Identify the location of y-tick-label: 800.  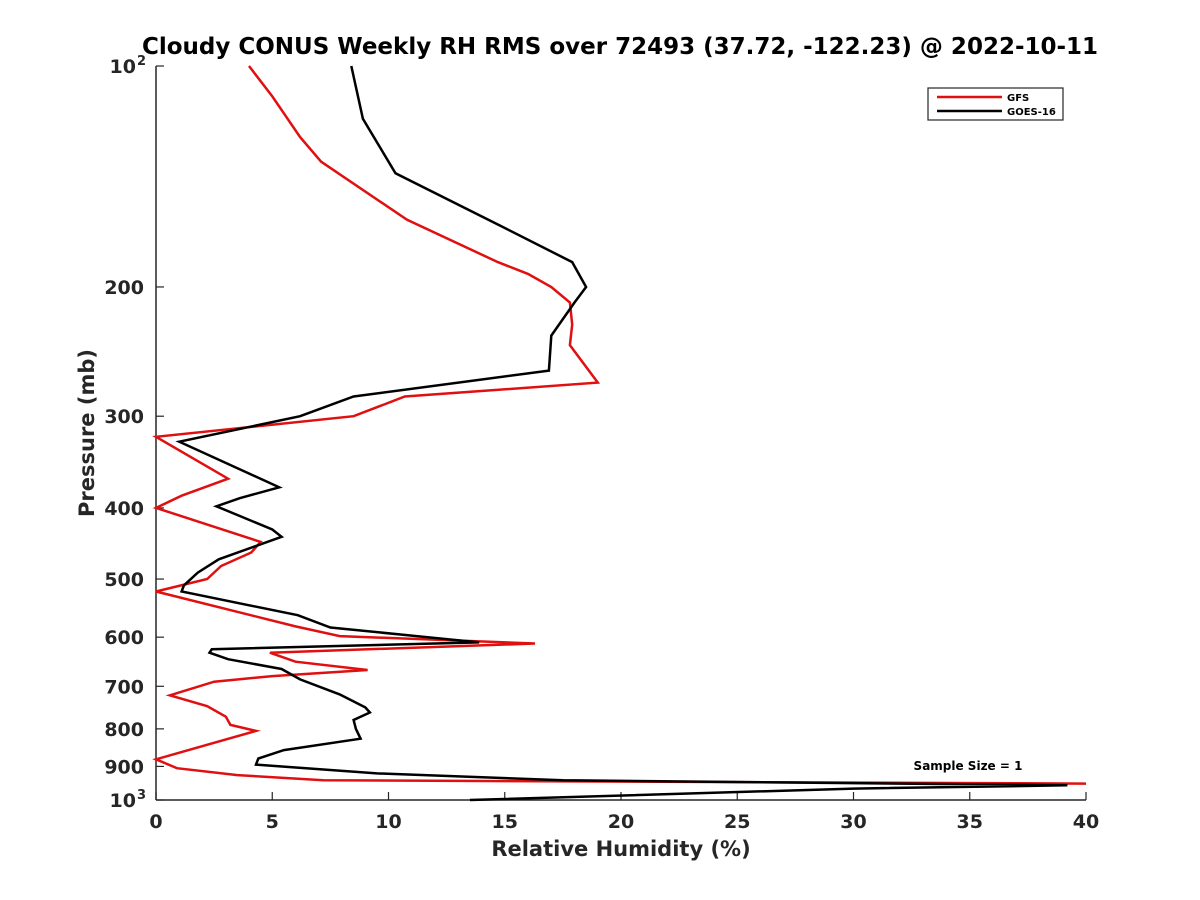
(124, 730).